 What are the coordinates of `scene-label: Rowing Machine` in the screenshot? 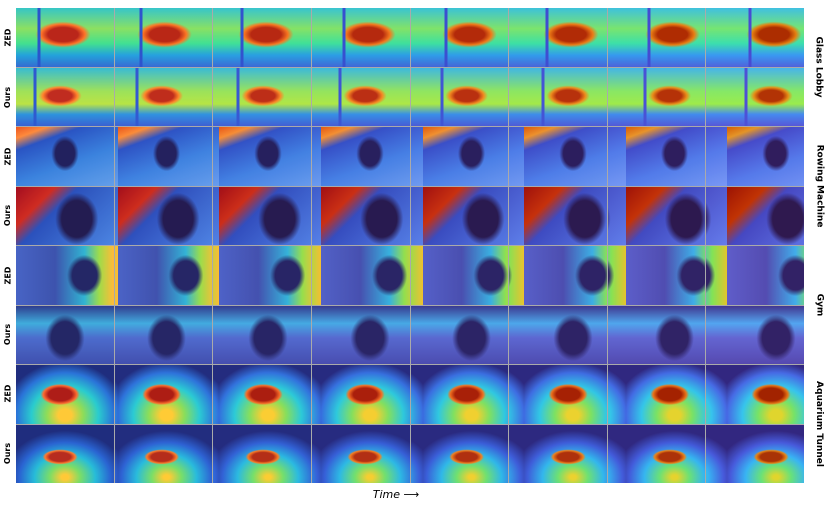 It's located at (819, 186).